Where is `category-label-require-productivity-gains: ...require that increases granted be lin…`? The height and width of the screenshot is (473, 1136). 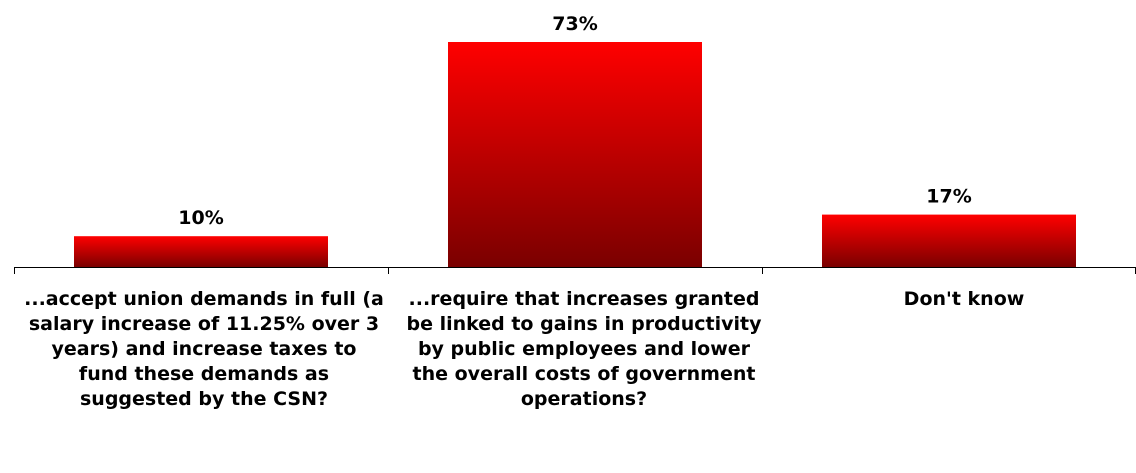 category-label-require-productivity-gains: ...require that increases granted be lin… is located at coordinates (584, 349).